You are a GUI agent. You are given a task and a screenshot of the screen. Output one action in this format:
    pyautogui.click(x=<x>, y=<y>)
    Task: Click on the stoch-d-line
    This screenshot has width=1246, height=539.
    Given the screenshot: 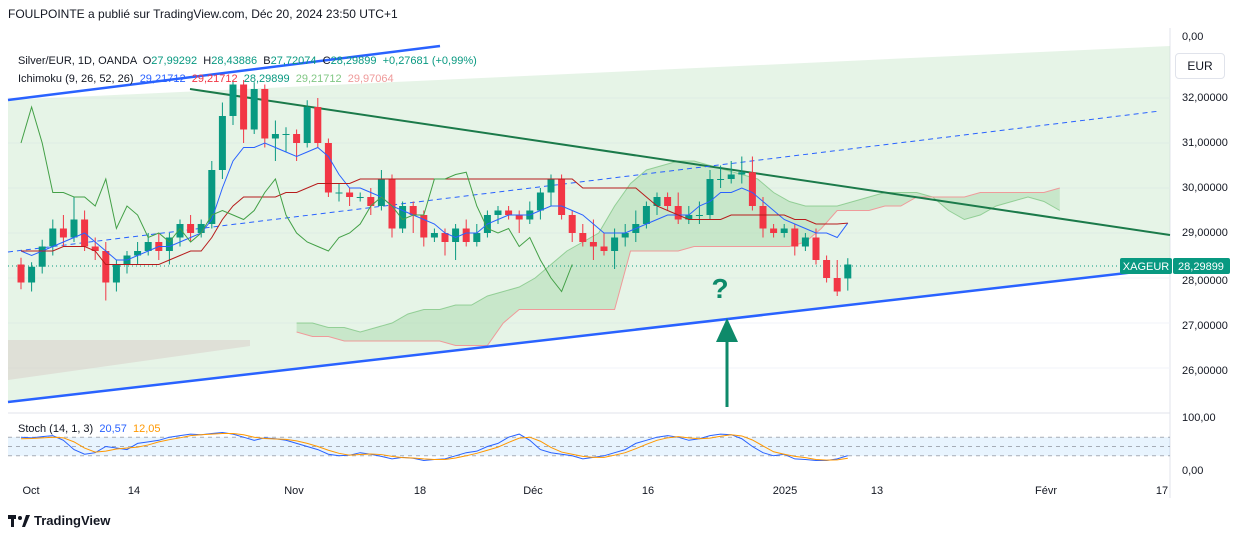 What is the action you would take?
    pyautogui.click(x=434, y=446)
    